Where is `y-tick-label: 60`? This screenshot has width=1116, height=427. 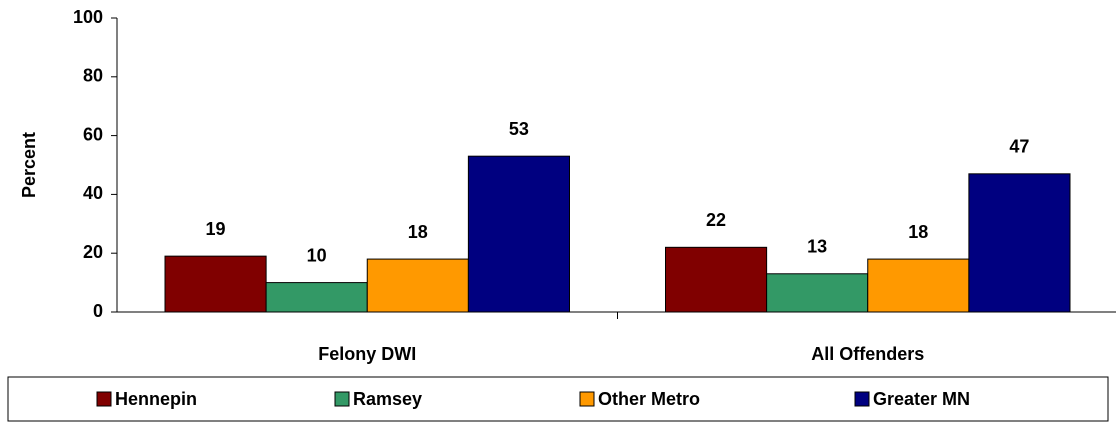
y-tick-label: 60 is located at coordinates (93, 134).